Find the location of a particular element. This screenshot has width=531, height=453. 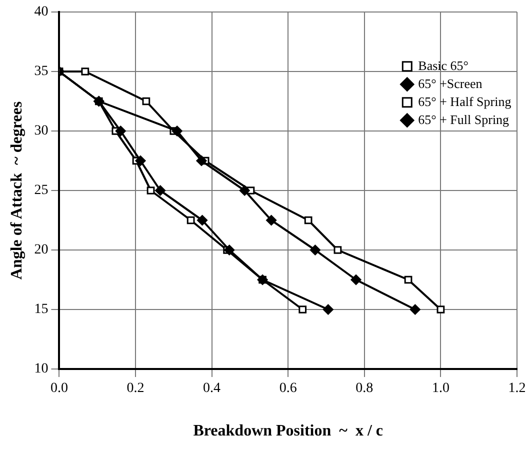

legend-label: 65° + Half Spring is located at coordinates (465, 101).